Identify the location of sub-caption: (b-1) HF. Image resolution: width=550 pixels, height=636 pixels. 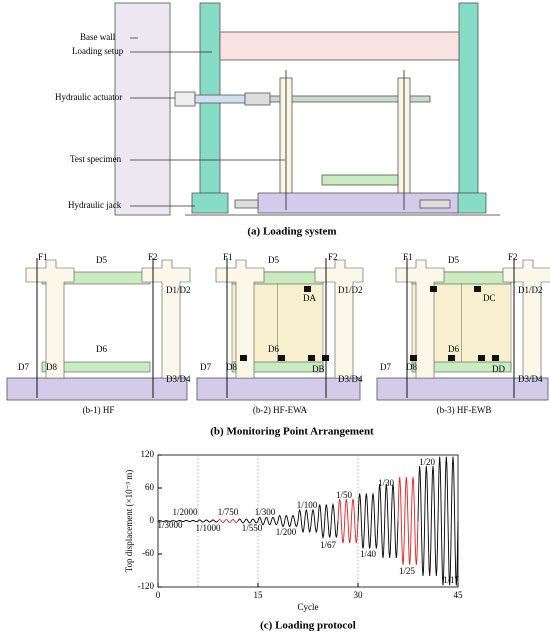
(99, 410).